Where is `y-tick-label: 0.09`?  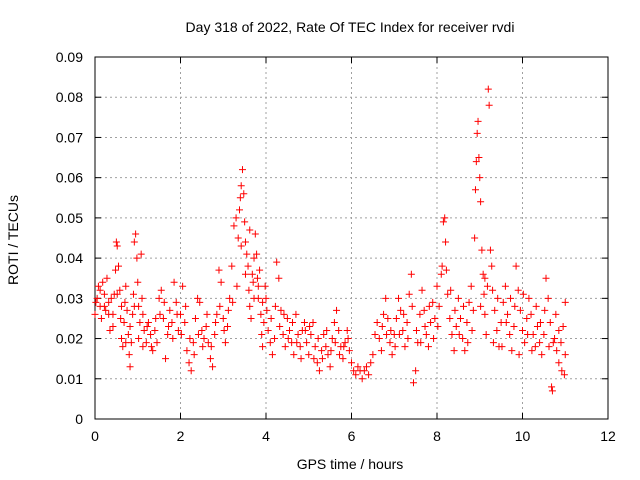
y-tick-label: 0.09 is located at coordinates (69, 57).